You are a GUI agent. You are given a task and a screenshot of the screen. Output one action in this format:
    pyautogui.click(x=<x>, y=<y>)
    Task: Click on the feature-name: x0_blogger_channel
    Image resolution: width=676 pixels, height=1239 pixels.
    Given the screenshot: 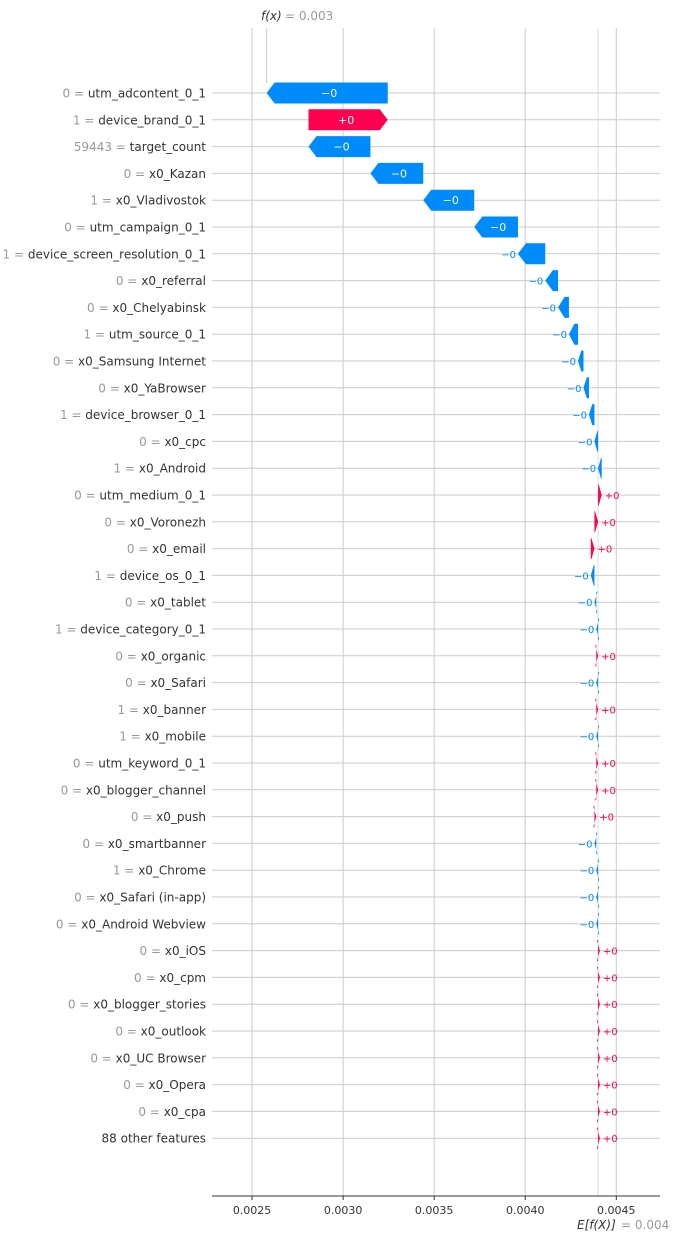 What is the action you would take?
    pyautogui.click(x=146, y=790)
    